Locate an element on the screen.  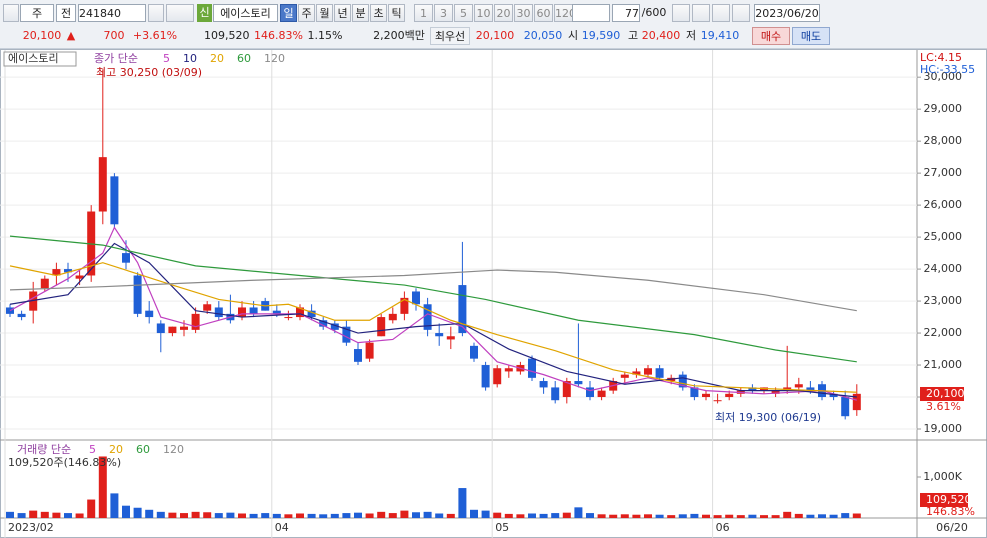
icon-button is located at coordinates (11, 13).